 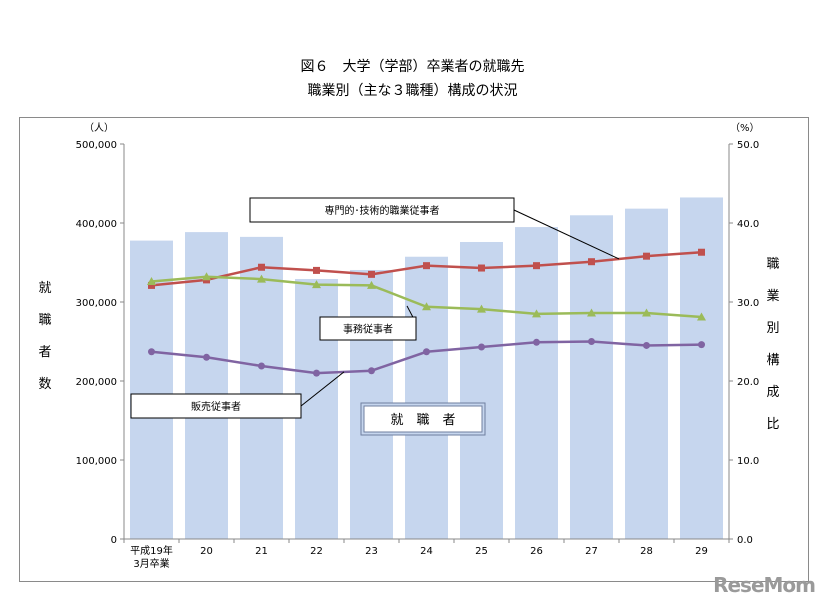 What do you see at coordinates (412, 67) in the screenshot?
I see `chart-title: 図６ 大学（学部）卒業者の就職先` at bounding box center [412, 67].